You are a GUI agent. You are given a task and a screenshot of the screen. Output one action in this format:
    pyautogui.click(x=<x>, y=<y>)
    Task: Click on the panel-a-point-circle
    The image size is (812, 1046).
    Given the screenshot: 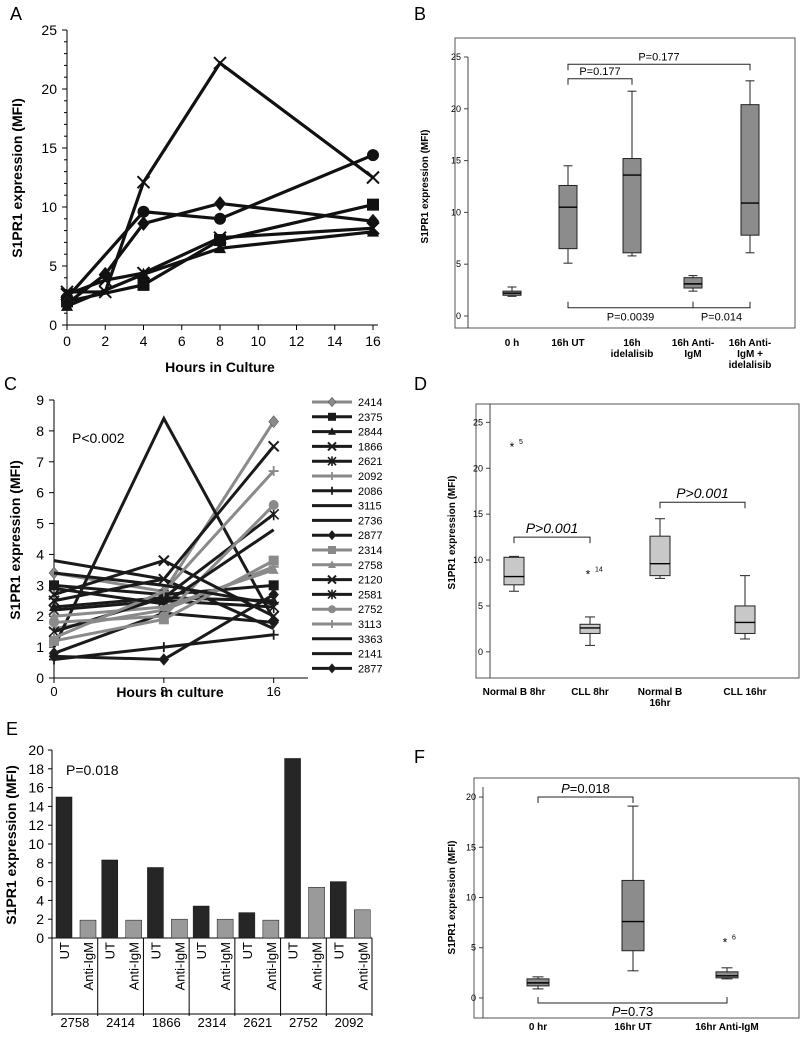 What is the action you would take?
    pyautogui.click(x=373, y=155)
    